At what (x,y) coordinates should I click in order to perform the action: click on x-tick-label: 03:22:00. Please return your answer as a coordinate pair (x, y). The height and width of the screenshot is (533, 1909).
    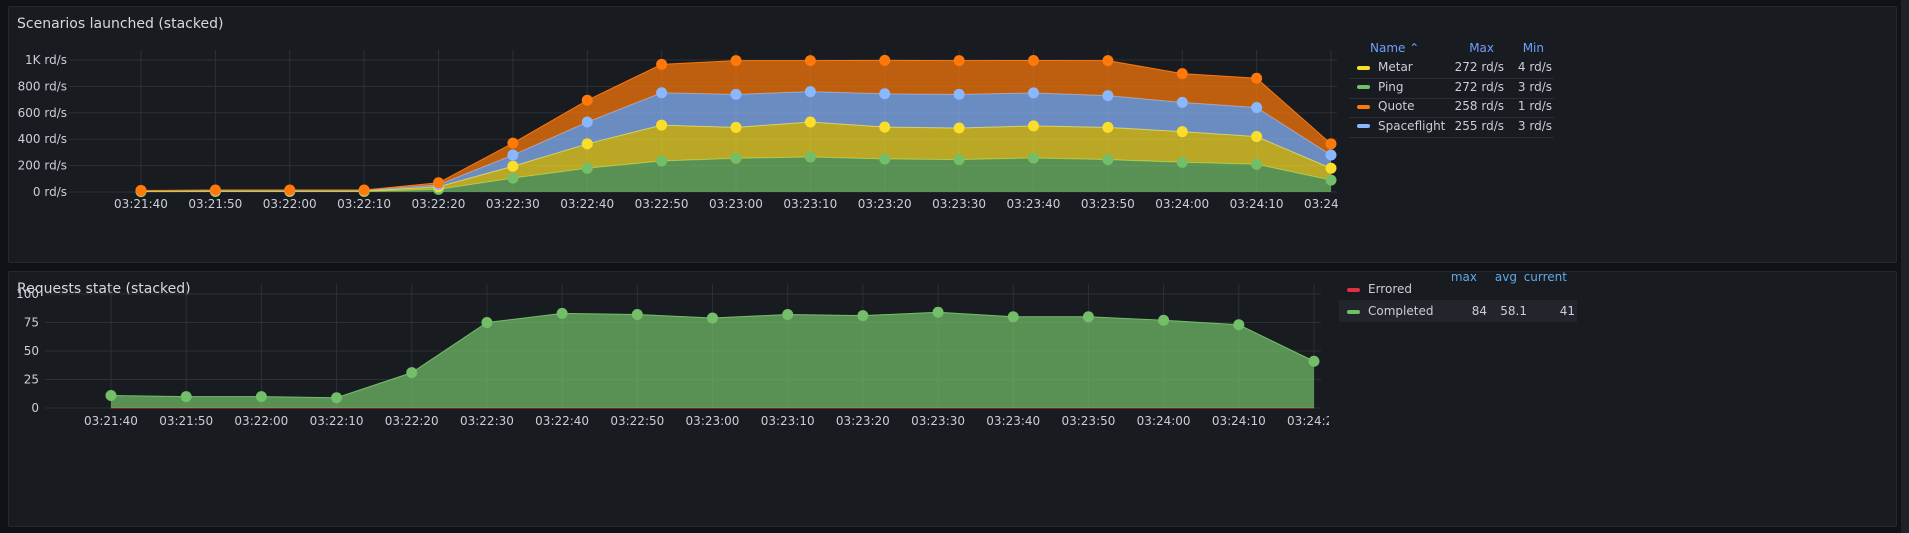
    Looking at the image, I should click on (290, 204).